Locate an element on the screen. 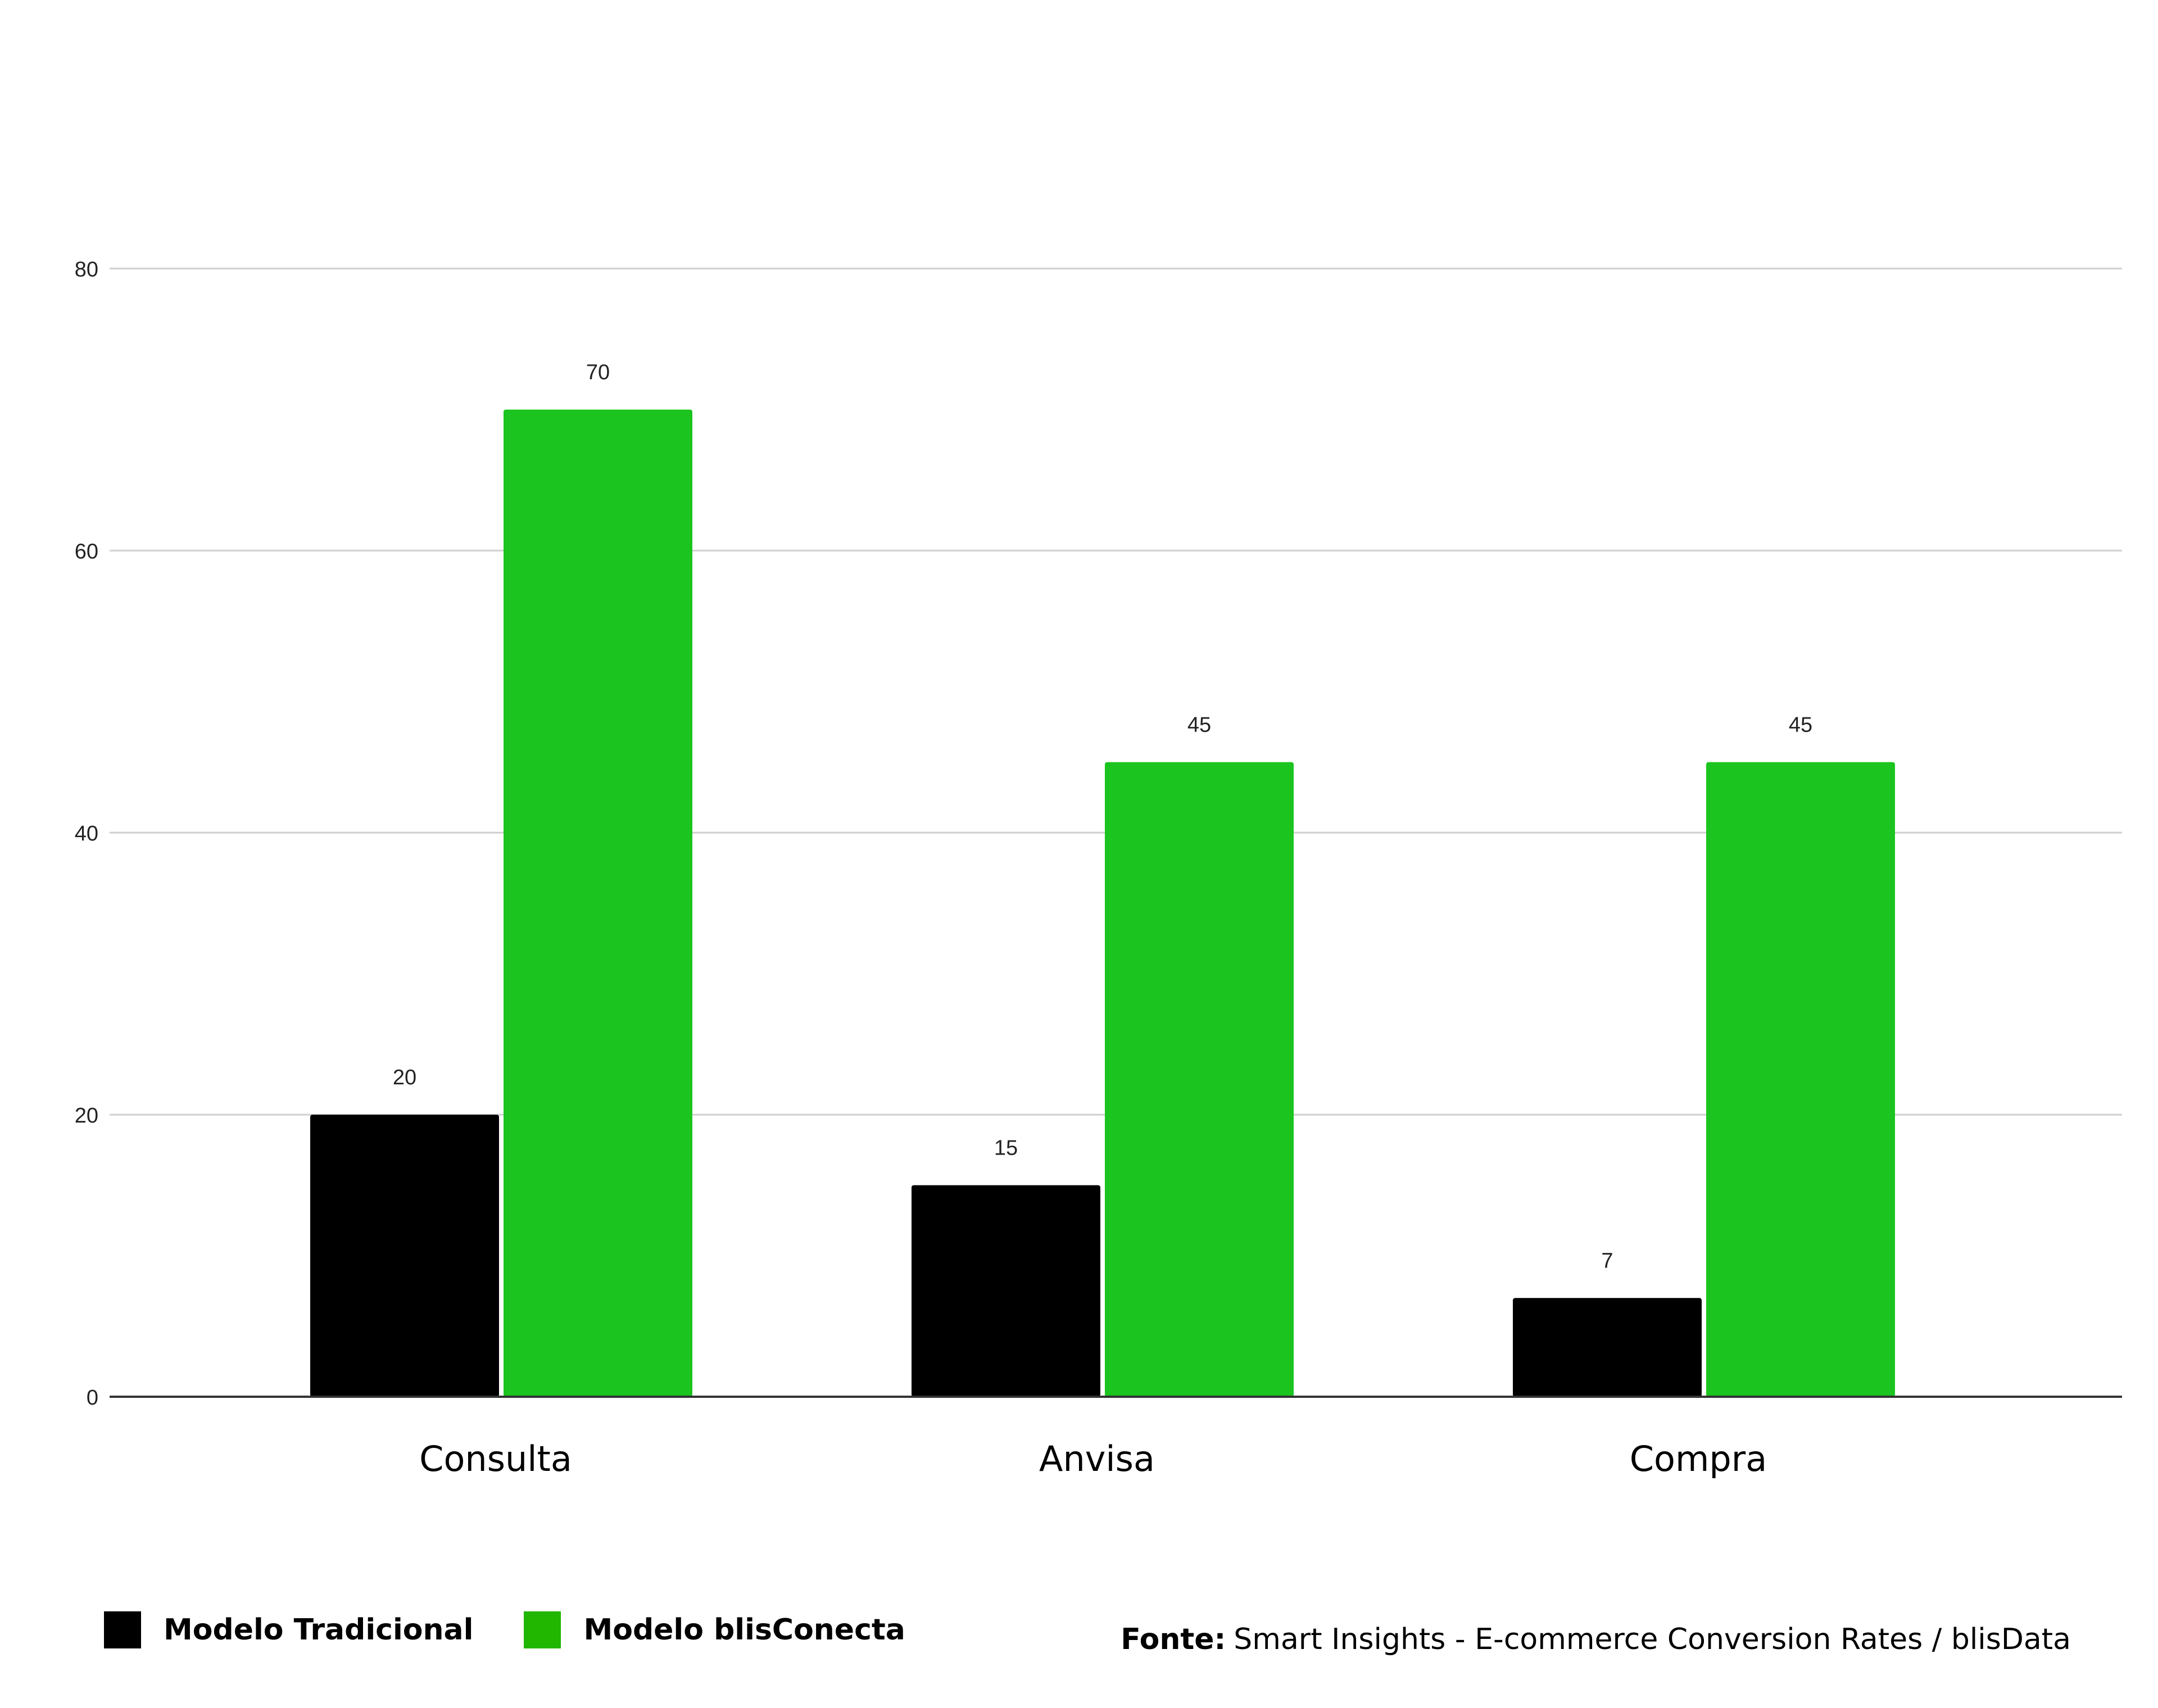 This screenshot has height=1708, width=2158. legend-label-modelo-blisconecta: Modelo blisConecta is located at coordinates (744, 1630).